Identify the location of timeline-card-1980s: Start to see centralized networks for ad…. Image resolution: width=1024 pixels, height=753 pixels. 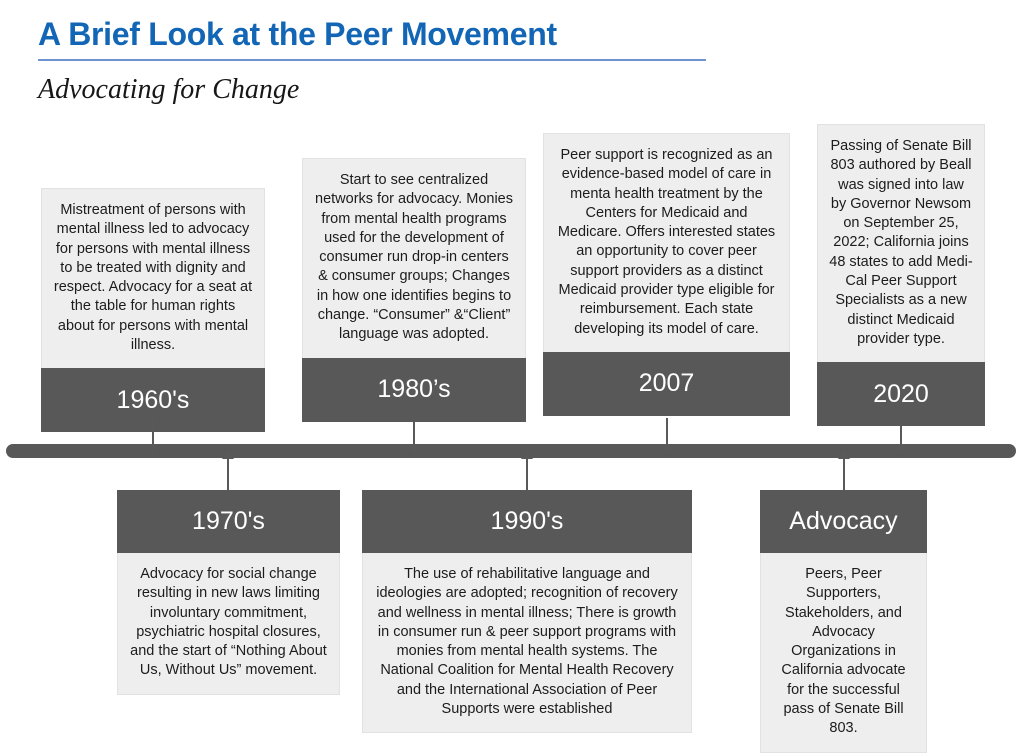
(414, 290).